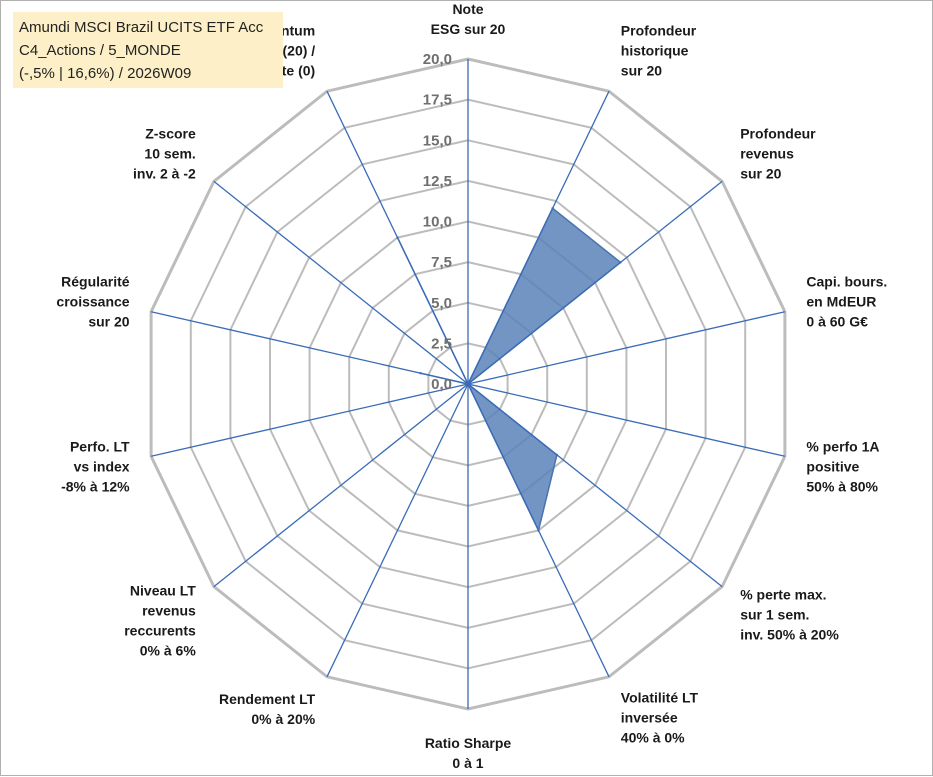 Image resolution: width=933 pixels, height=777 pixels. What do you see at coordinates (468, 19) in the screenshot?
I see `axis-label-0: Note ESG sur 20` at bounding box center [468, 19].